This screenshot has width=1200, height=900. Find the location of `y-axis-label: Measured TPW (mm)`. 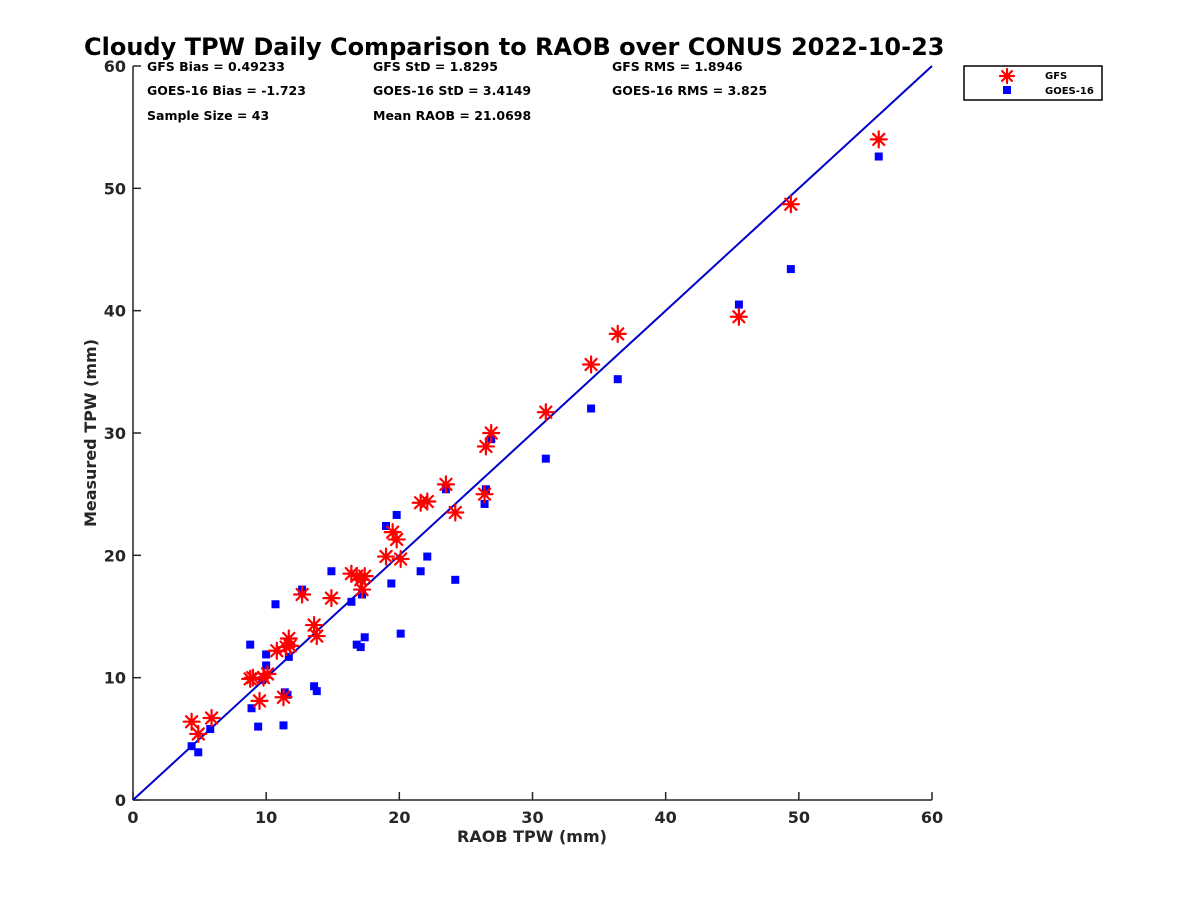

y-axis-label: Measured TPW (mm) is located at coordinates (90, 433).